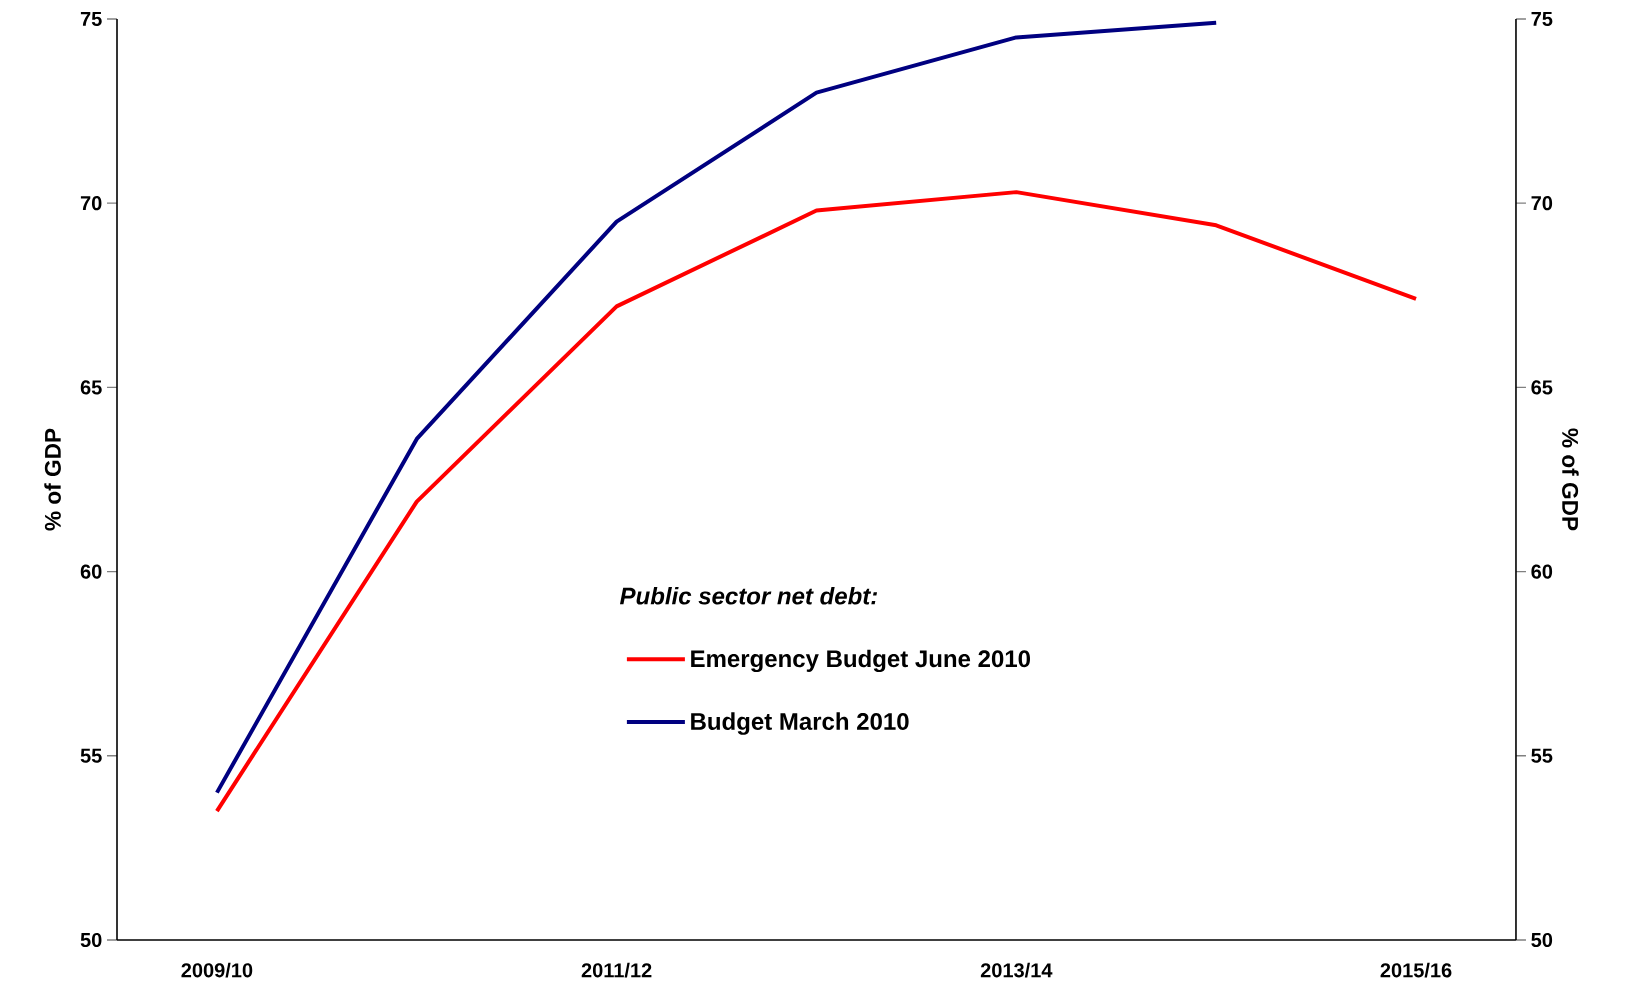  I want to click on x-tick-label: 2011/12, so click(616, 970).